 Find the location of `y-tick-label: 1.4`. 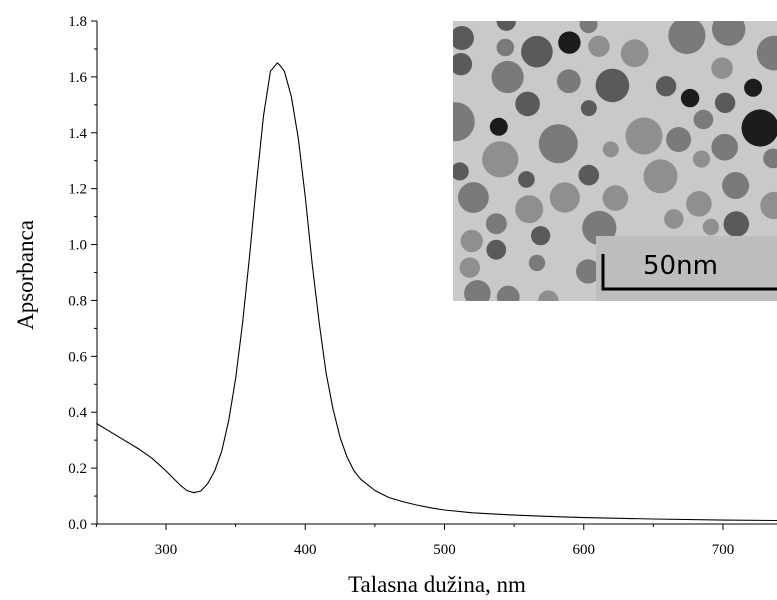

y-tick-label: 1.4 is located at coordinates (77, 134).